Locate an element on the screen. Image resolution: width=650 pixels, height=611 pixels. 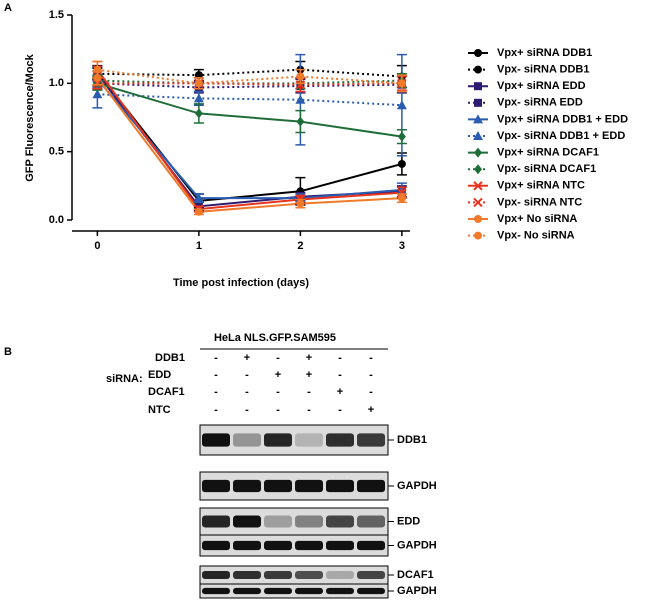
legend-label: Vpx- siRNA EDD is located at coordinates (540, 103).